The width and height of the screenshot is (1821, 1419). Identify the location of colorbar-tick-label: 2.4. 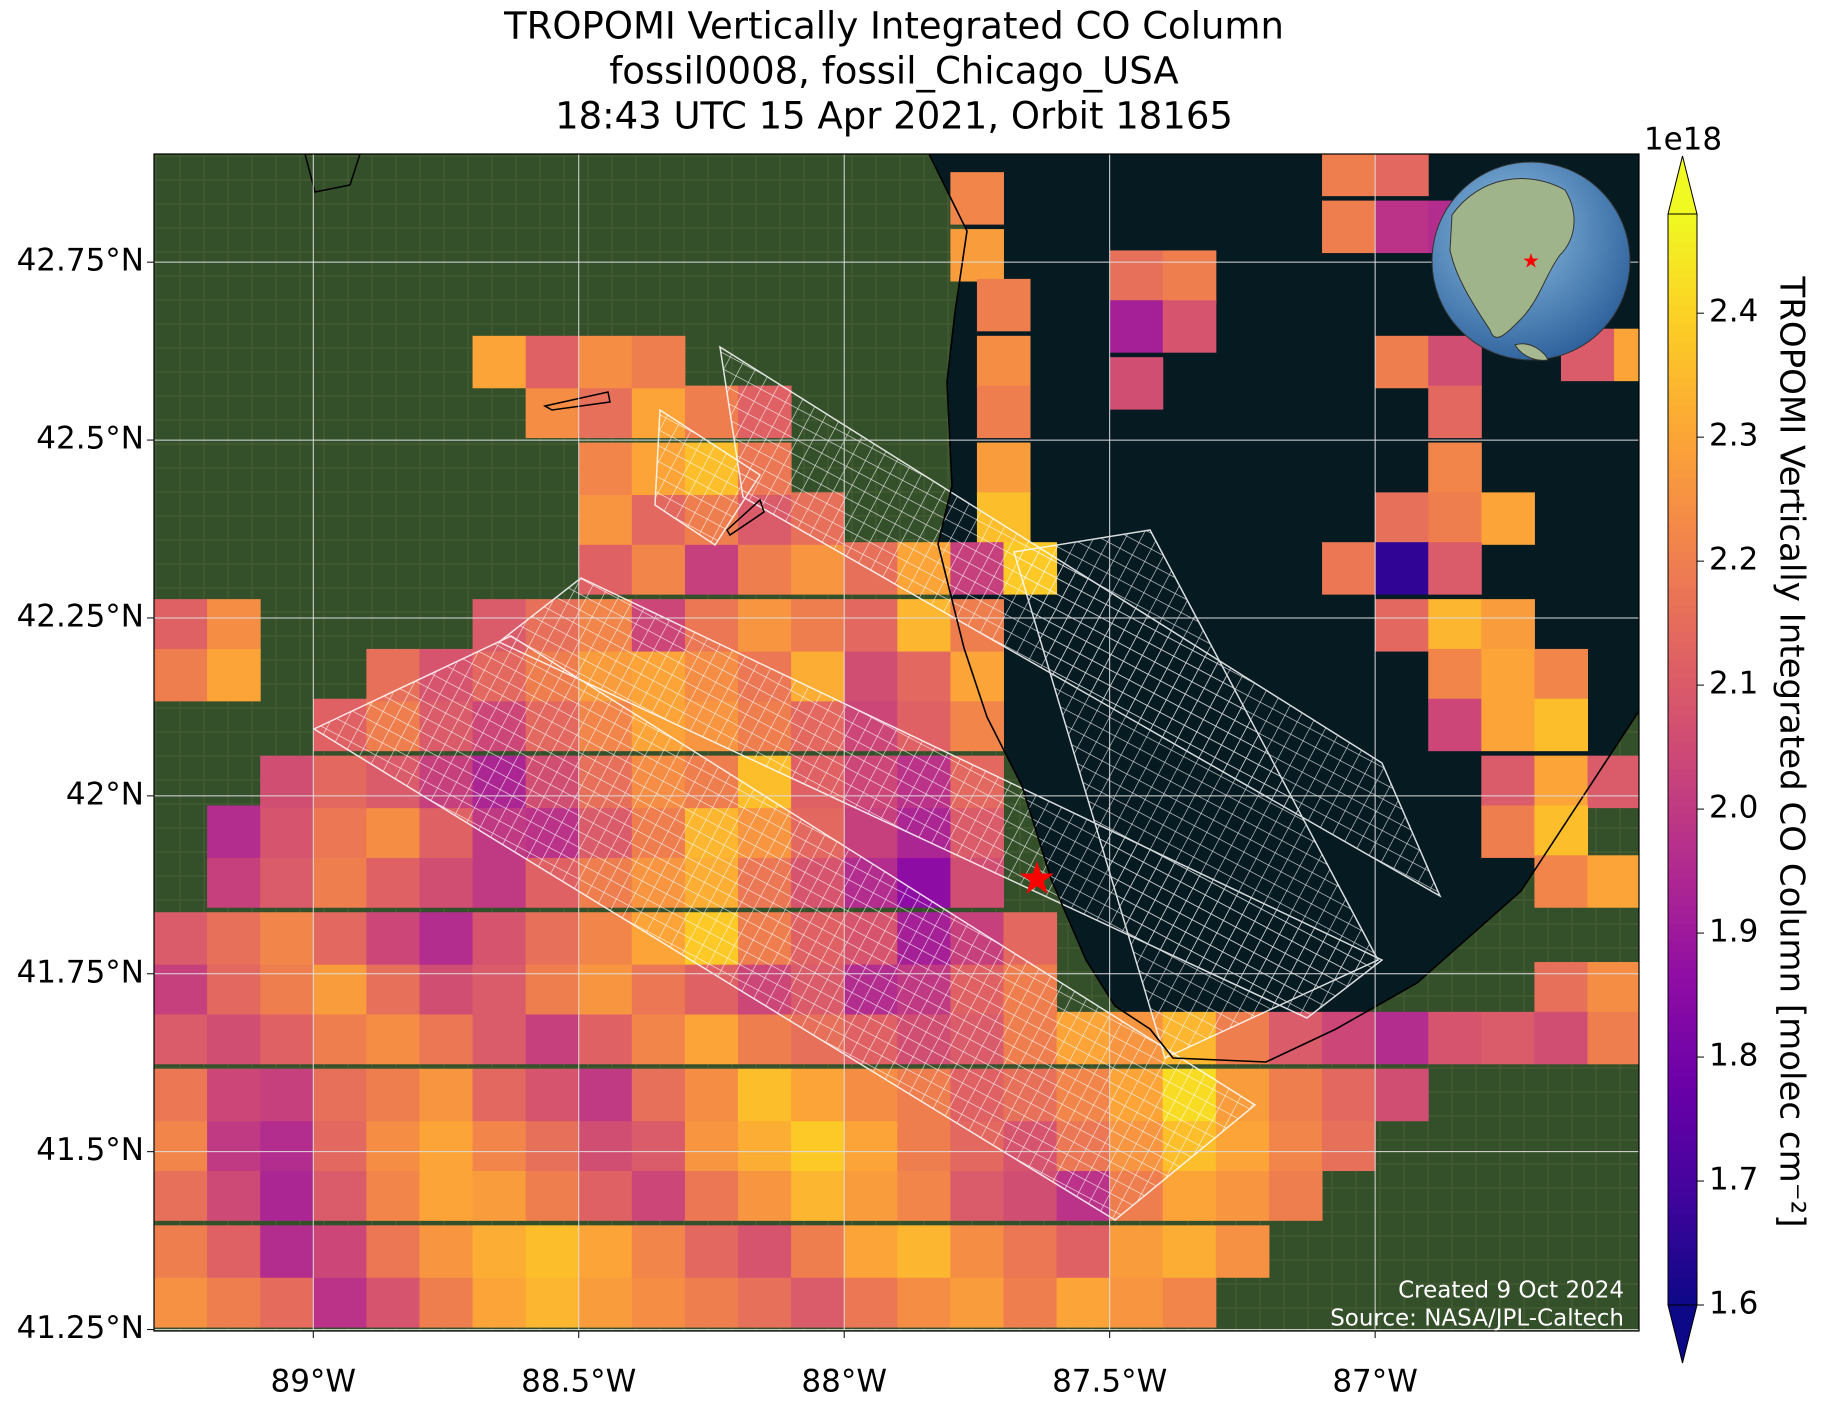
(1733, 312).